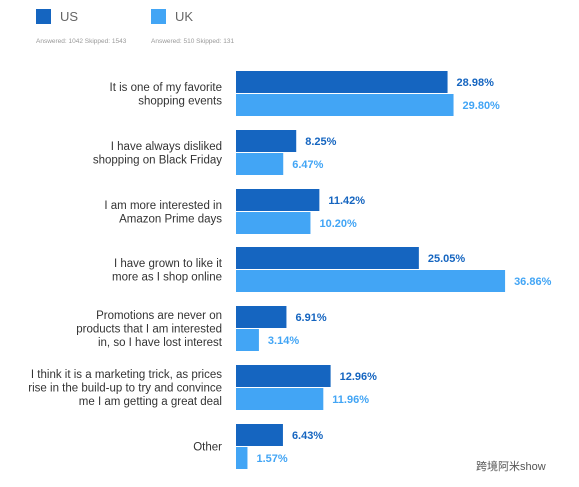 The image size is (579, 487). What do you see at coordinates (43, 16) in the screenshot?
I see `legend-swatch-us` at bounding box center [43, 16].